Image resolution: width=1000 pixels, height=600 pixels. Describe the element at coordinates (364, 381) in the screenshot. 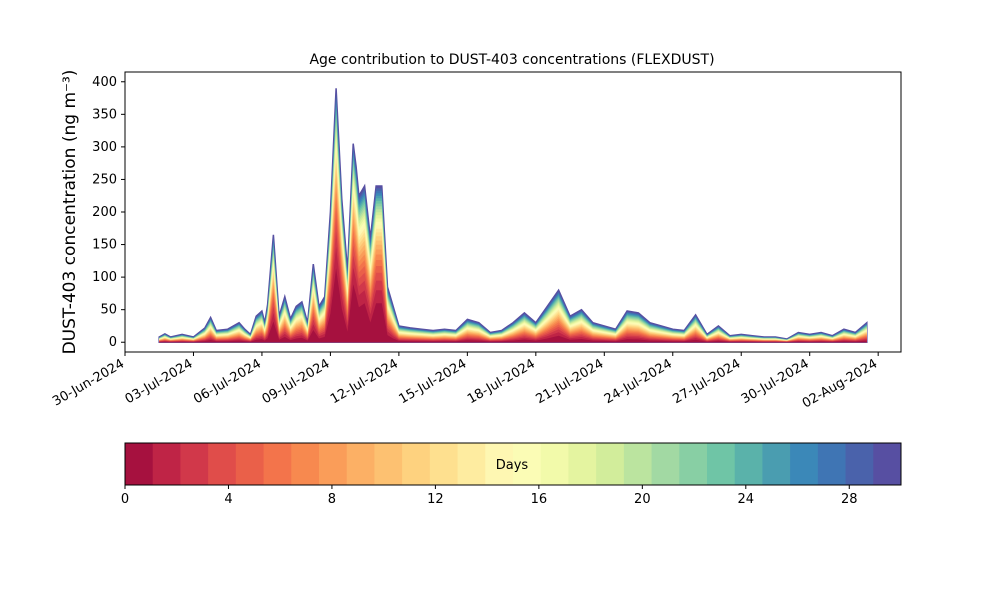

I see `x-tick-label: 12-Jul-2024` at that location.